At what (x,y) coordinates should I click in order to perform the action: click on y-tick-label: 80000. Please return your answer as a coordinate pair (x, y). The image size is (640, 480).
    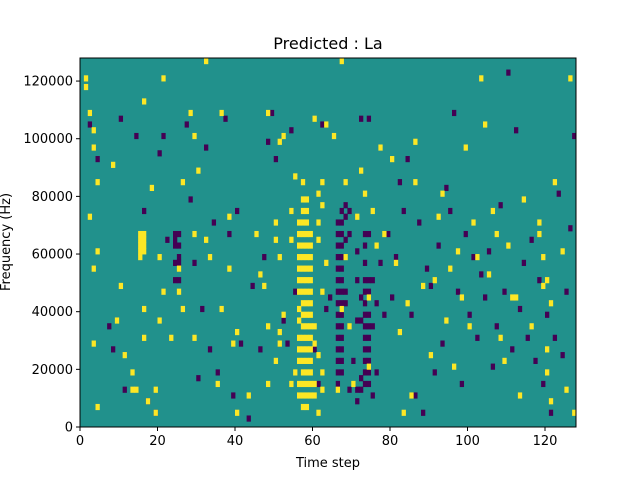
    Looking at the image, I should click on (52, 197).